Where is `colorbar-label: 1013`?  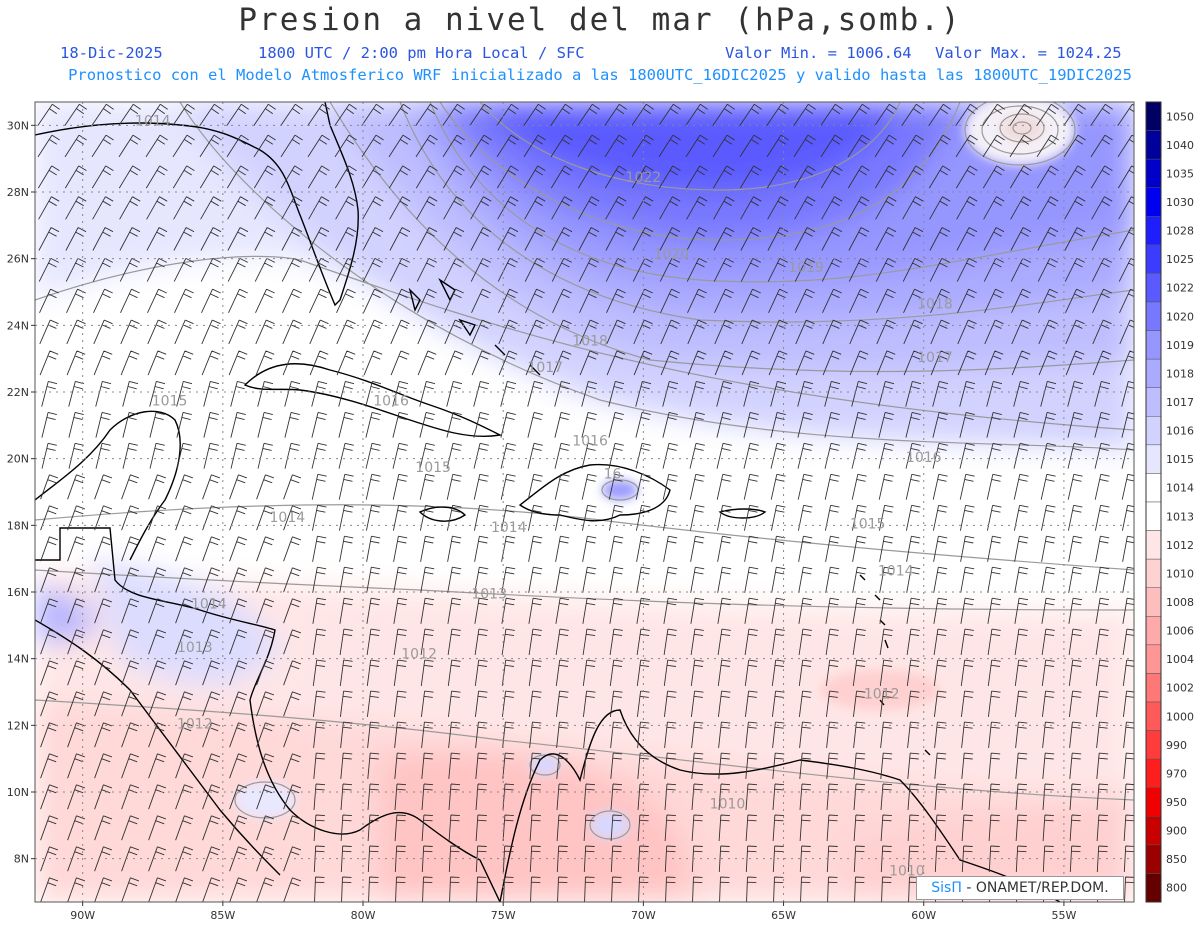 colorbar-label: 1013 is located at coordinates (1180, 516).